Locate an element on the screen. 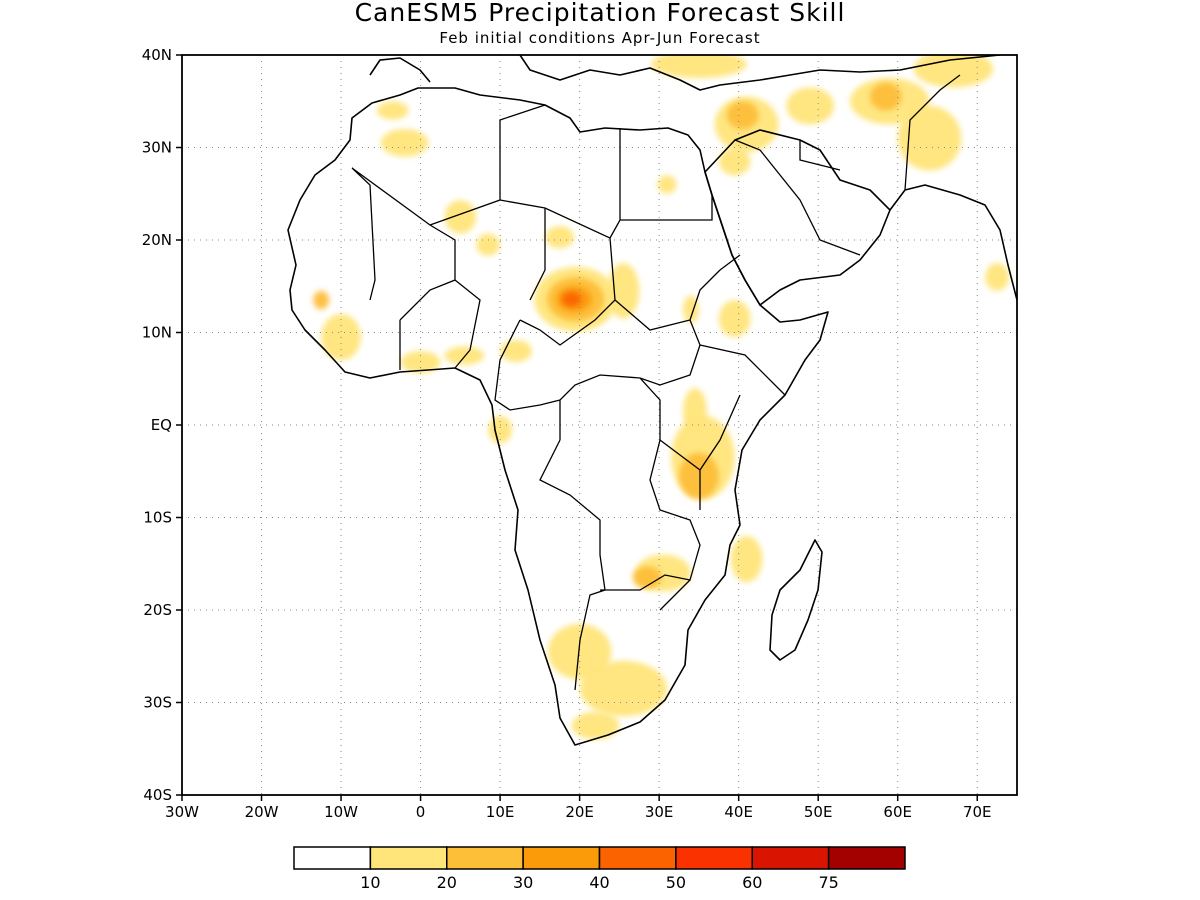 This screenshot has height=900, width=1200. lat-label: 10S is located at coordinates (157, 518).